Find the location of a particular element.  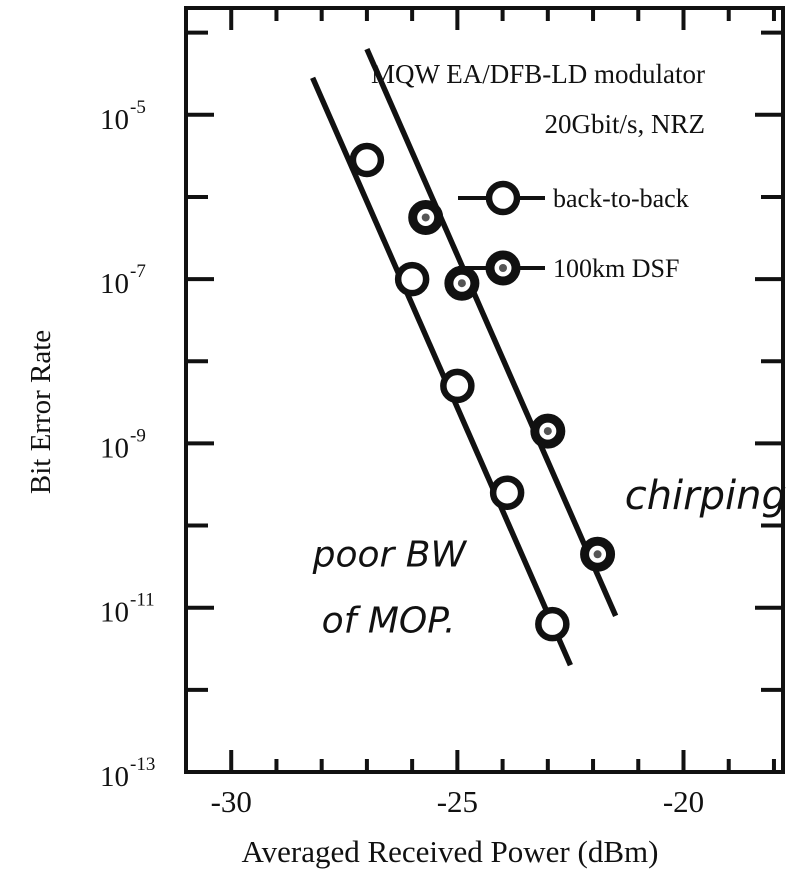

handwritten-annotation: poor BW is located at coordinates (390, 555).